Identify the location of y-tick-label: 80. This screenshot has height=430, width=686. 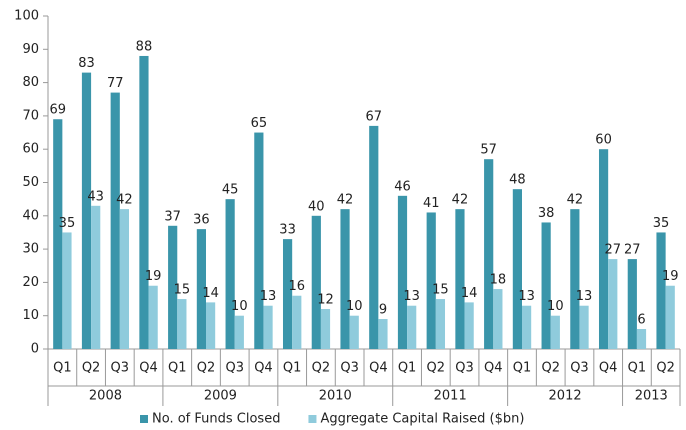
(30, 82).